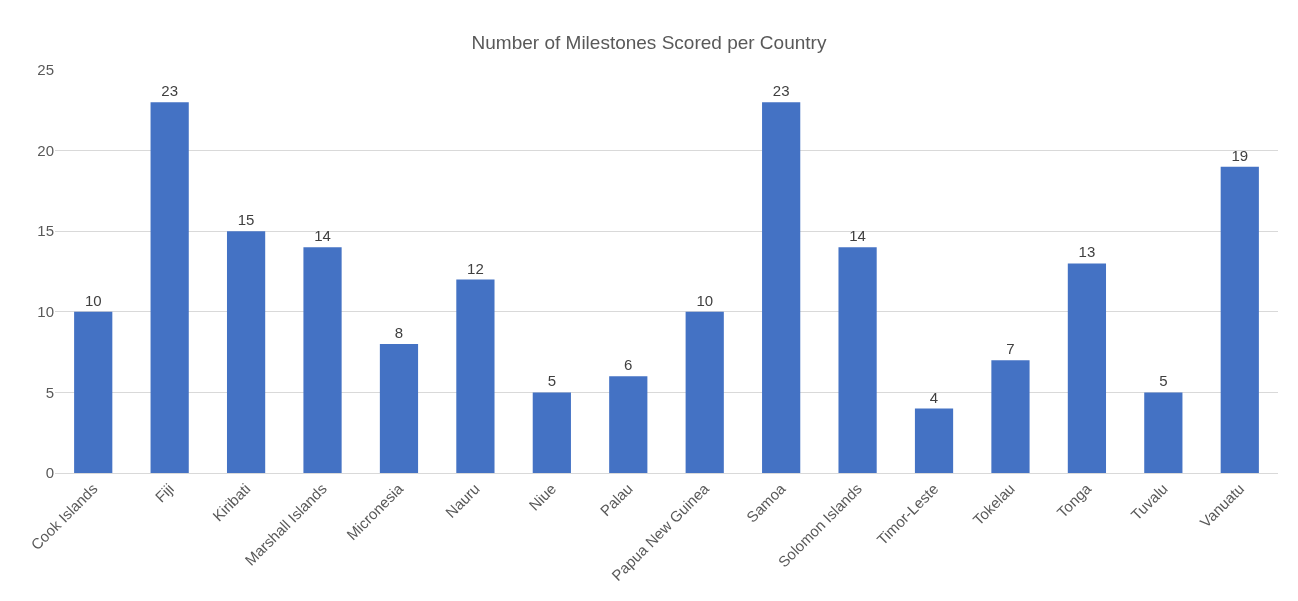 The width and height of the screenshot is (1298, 601). I want to click on chart-title: Number of Milestones Scored per Country, so click(649, 43).